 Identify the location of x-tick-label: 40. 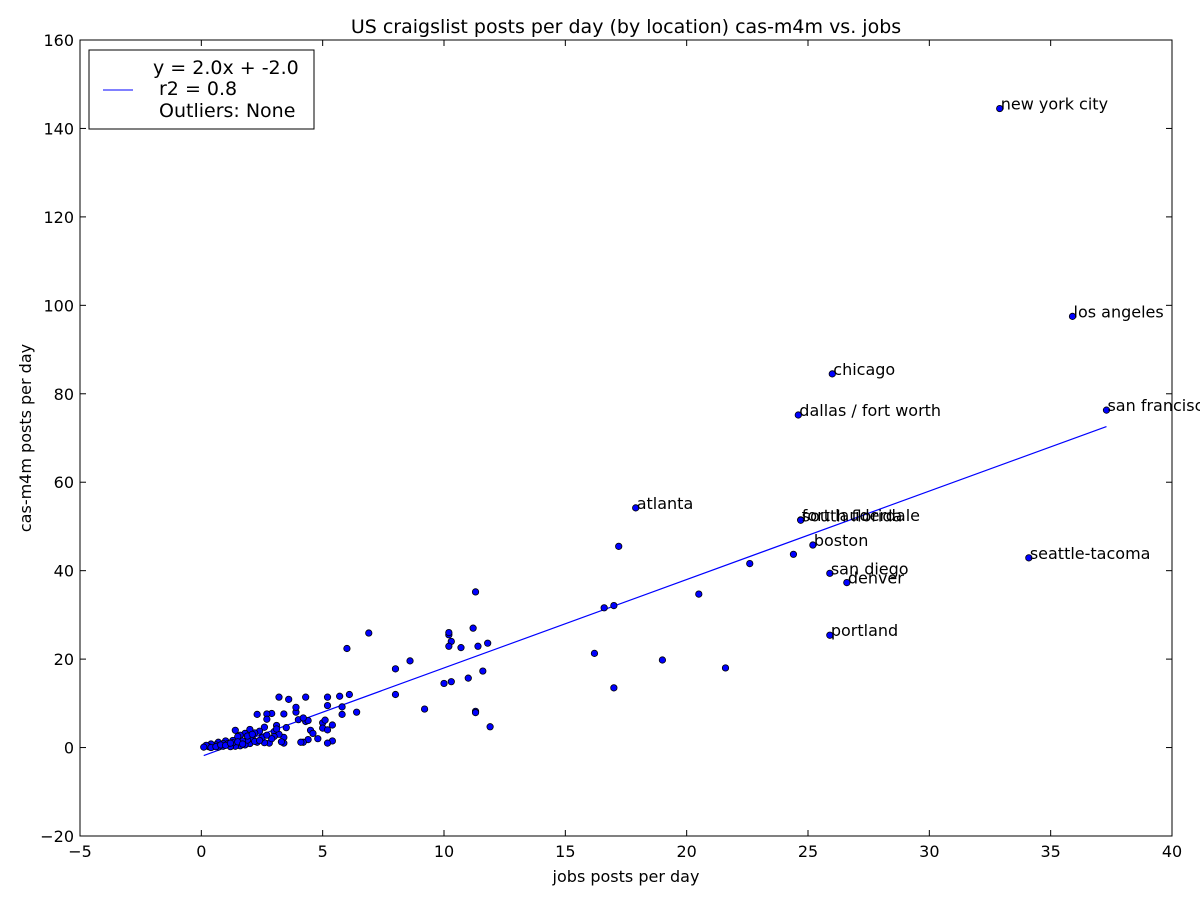
(1172, 851).